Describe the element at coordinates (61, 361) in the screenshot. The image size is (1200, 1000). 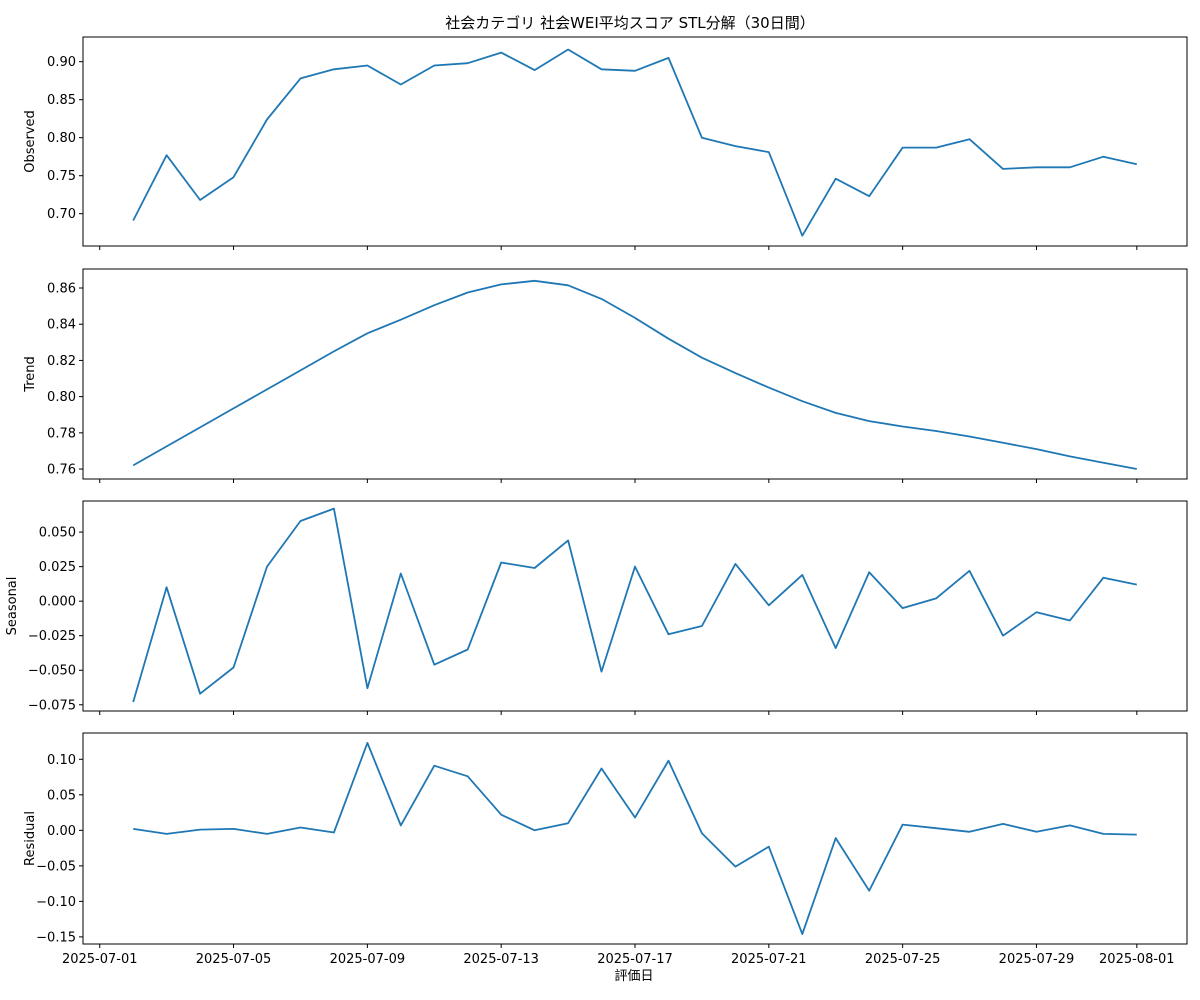
I see `trend-y-tick-label: 0.82` at that location.